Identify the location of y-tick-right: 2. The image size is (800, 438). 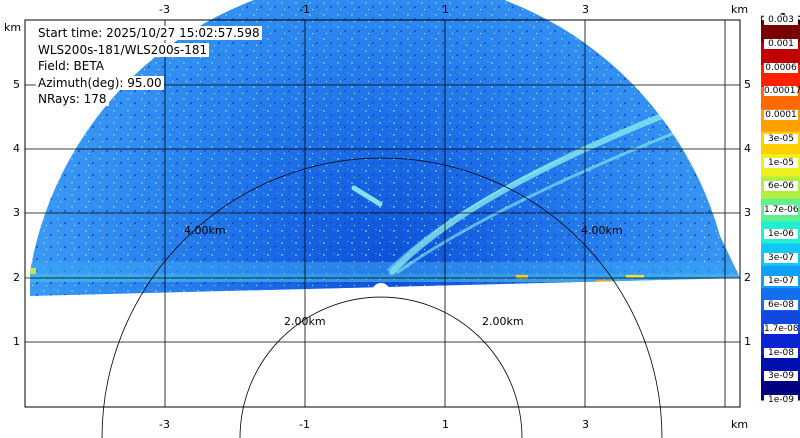
(747, 277).